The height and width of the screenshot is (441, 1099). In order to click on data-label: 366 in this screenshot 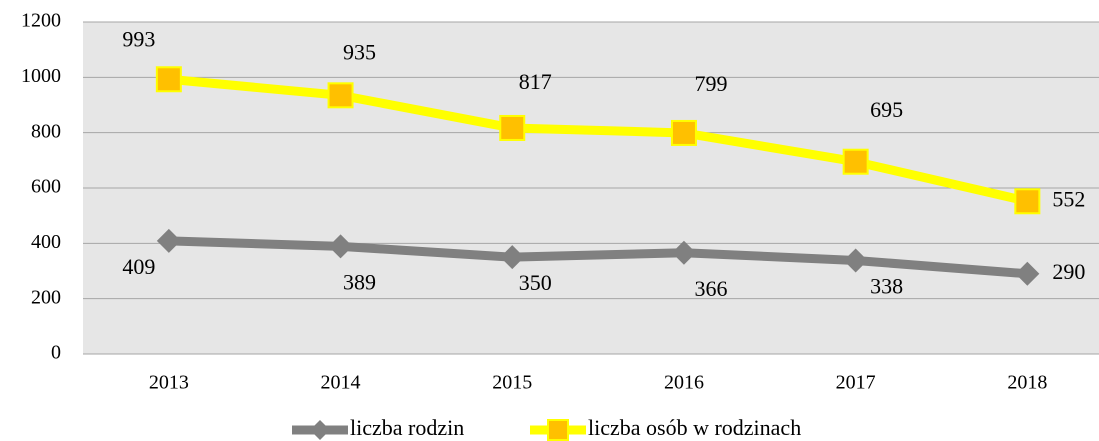, I will do `click(710, 288)`.